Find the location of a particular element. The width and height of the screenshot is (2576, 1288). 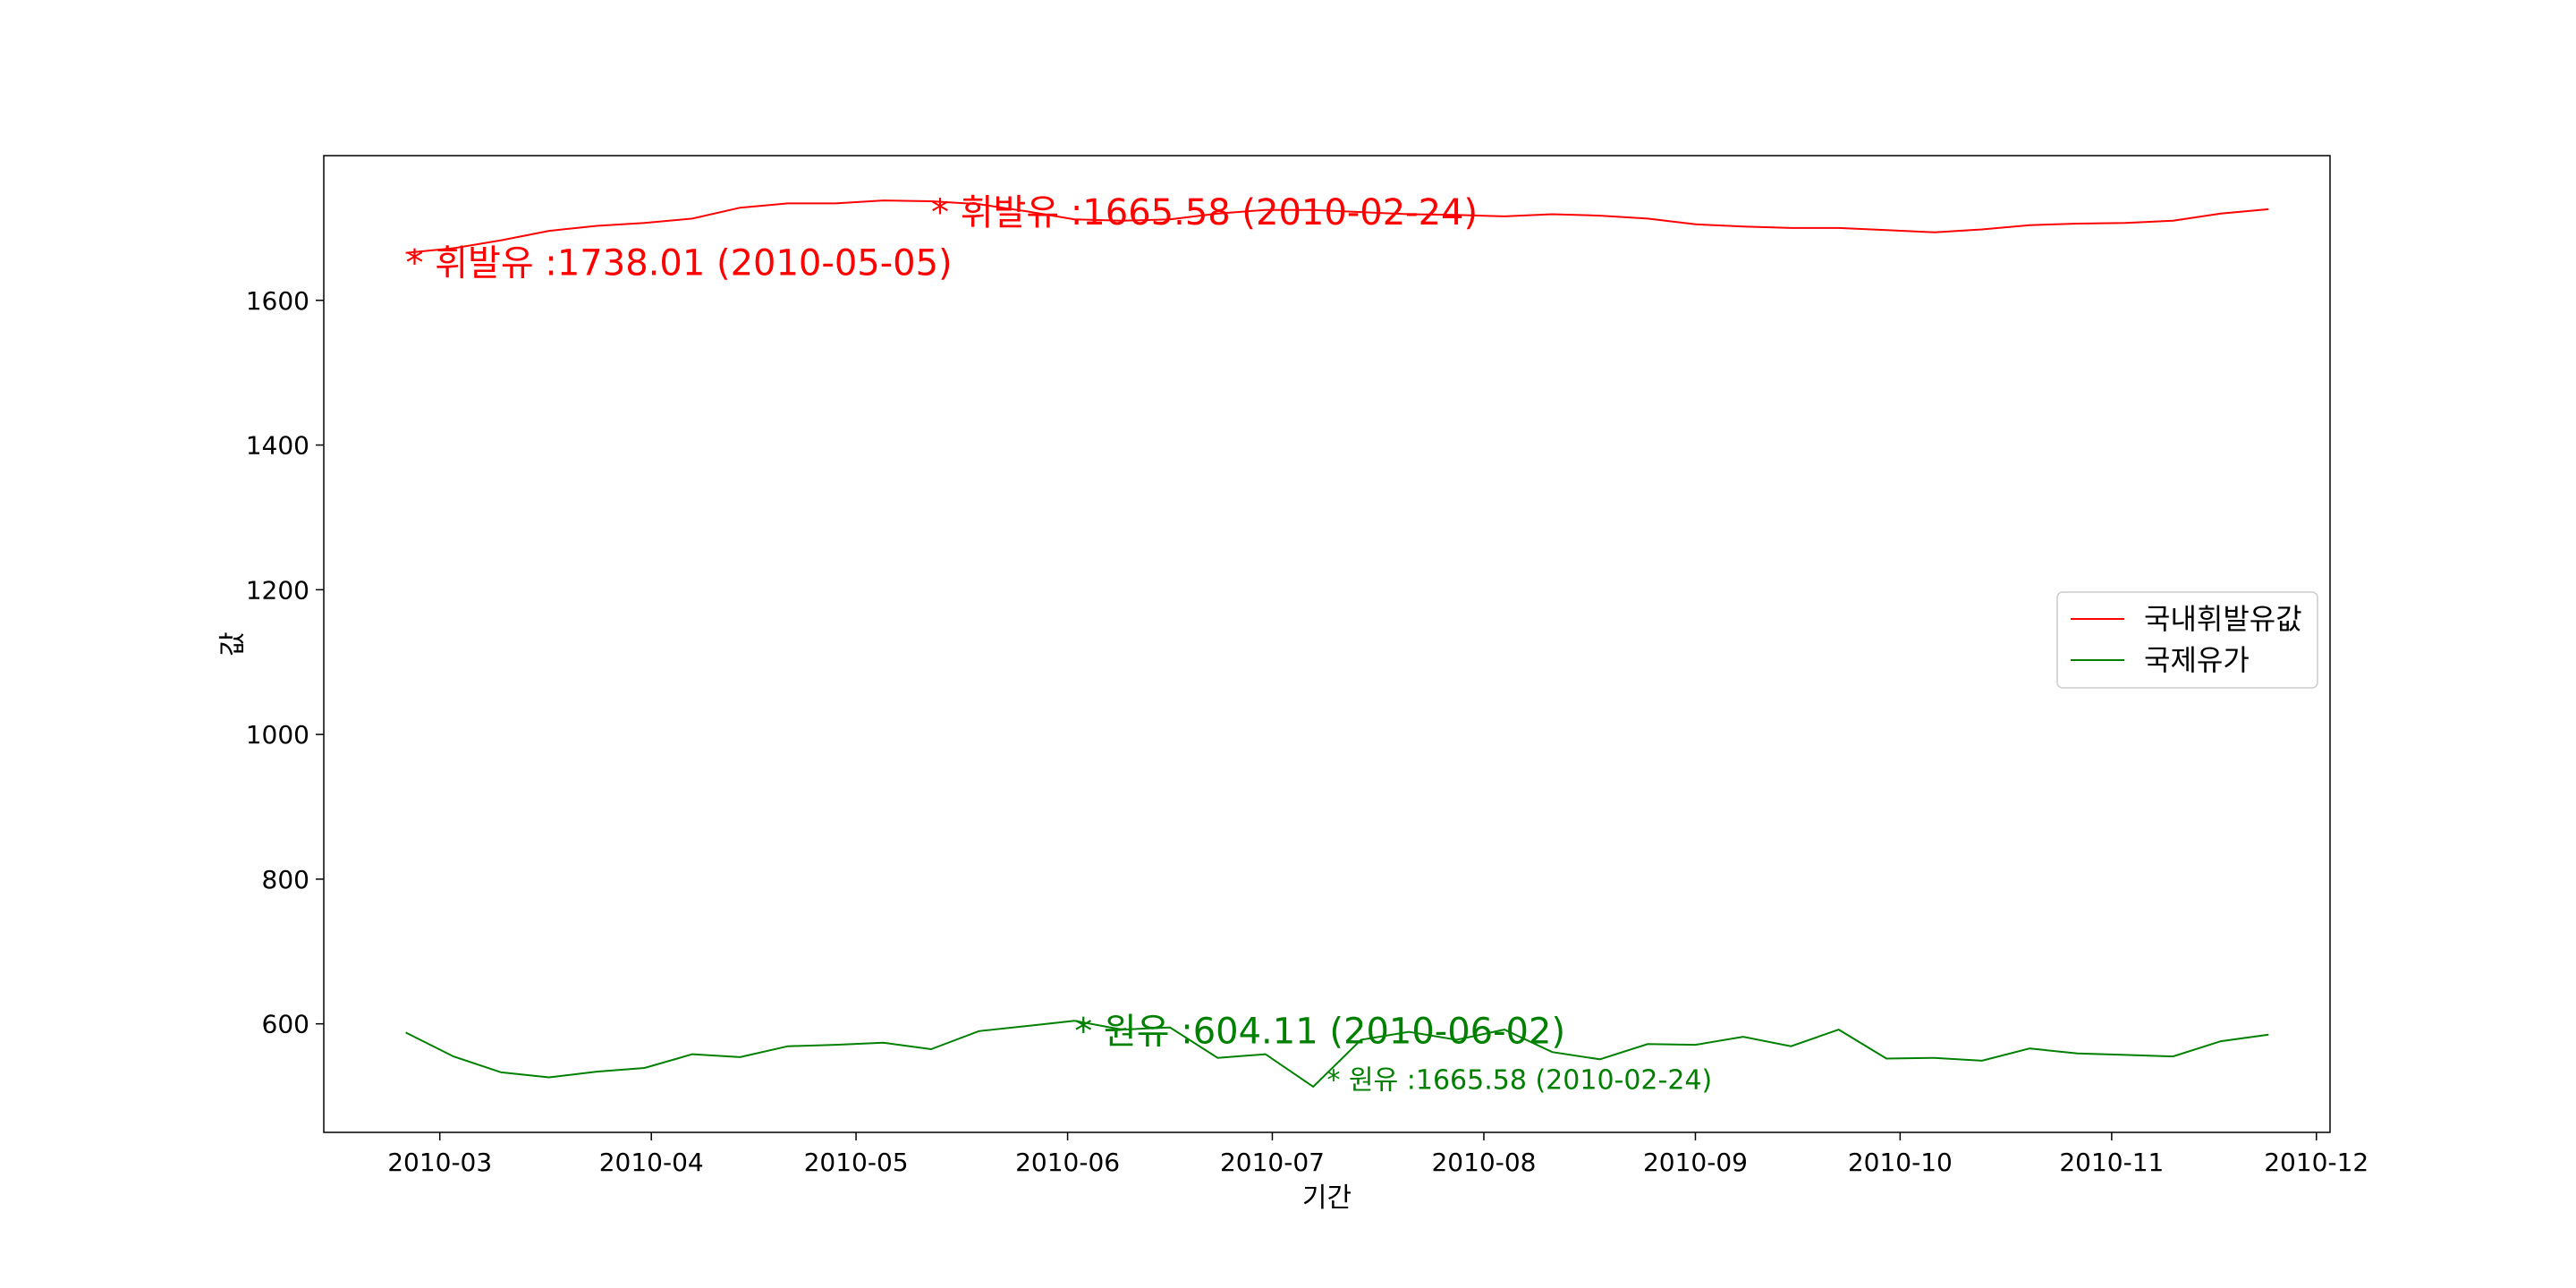

x-tick-label: 2010-05 is located at coordinates (856, 1162).